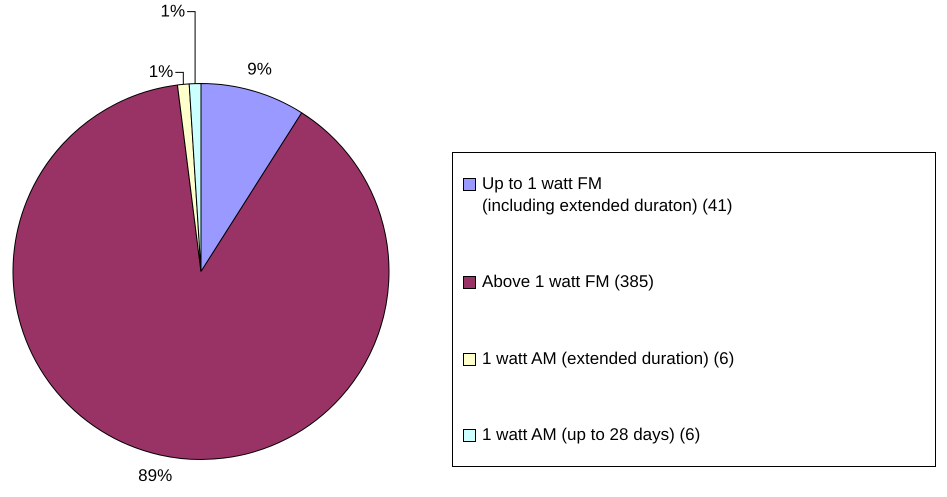 This screenshot has width=947, height=497. Describe the element at coordinates (155, 476) in the screenshot. I see `data-label: 89%` at that location.